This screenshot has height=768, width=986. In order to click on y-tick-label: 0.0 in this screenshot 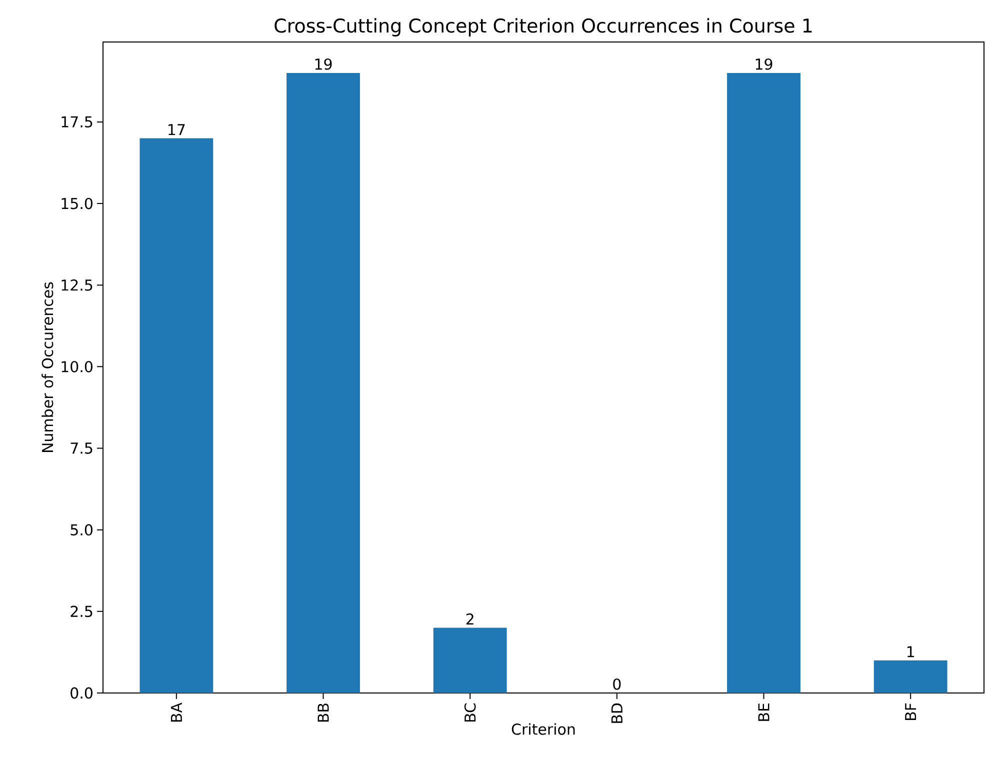, I will do `click(81, 693)`.